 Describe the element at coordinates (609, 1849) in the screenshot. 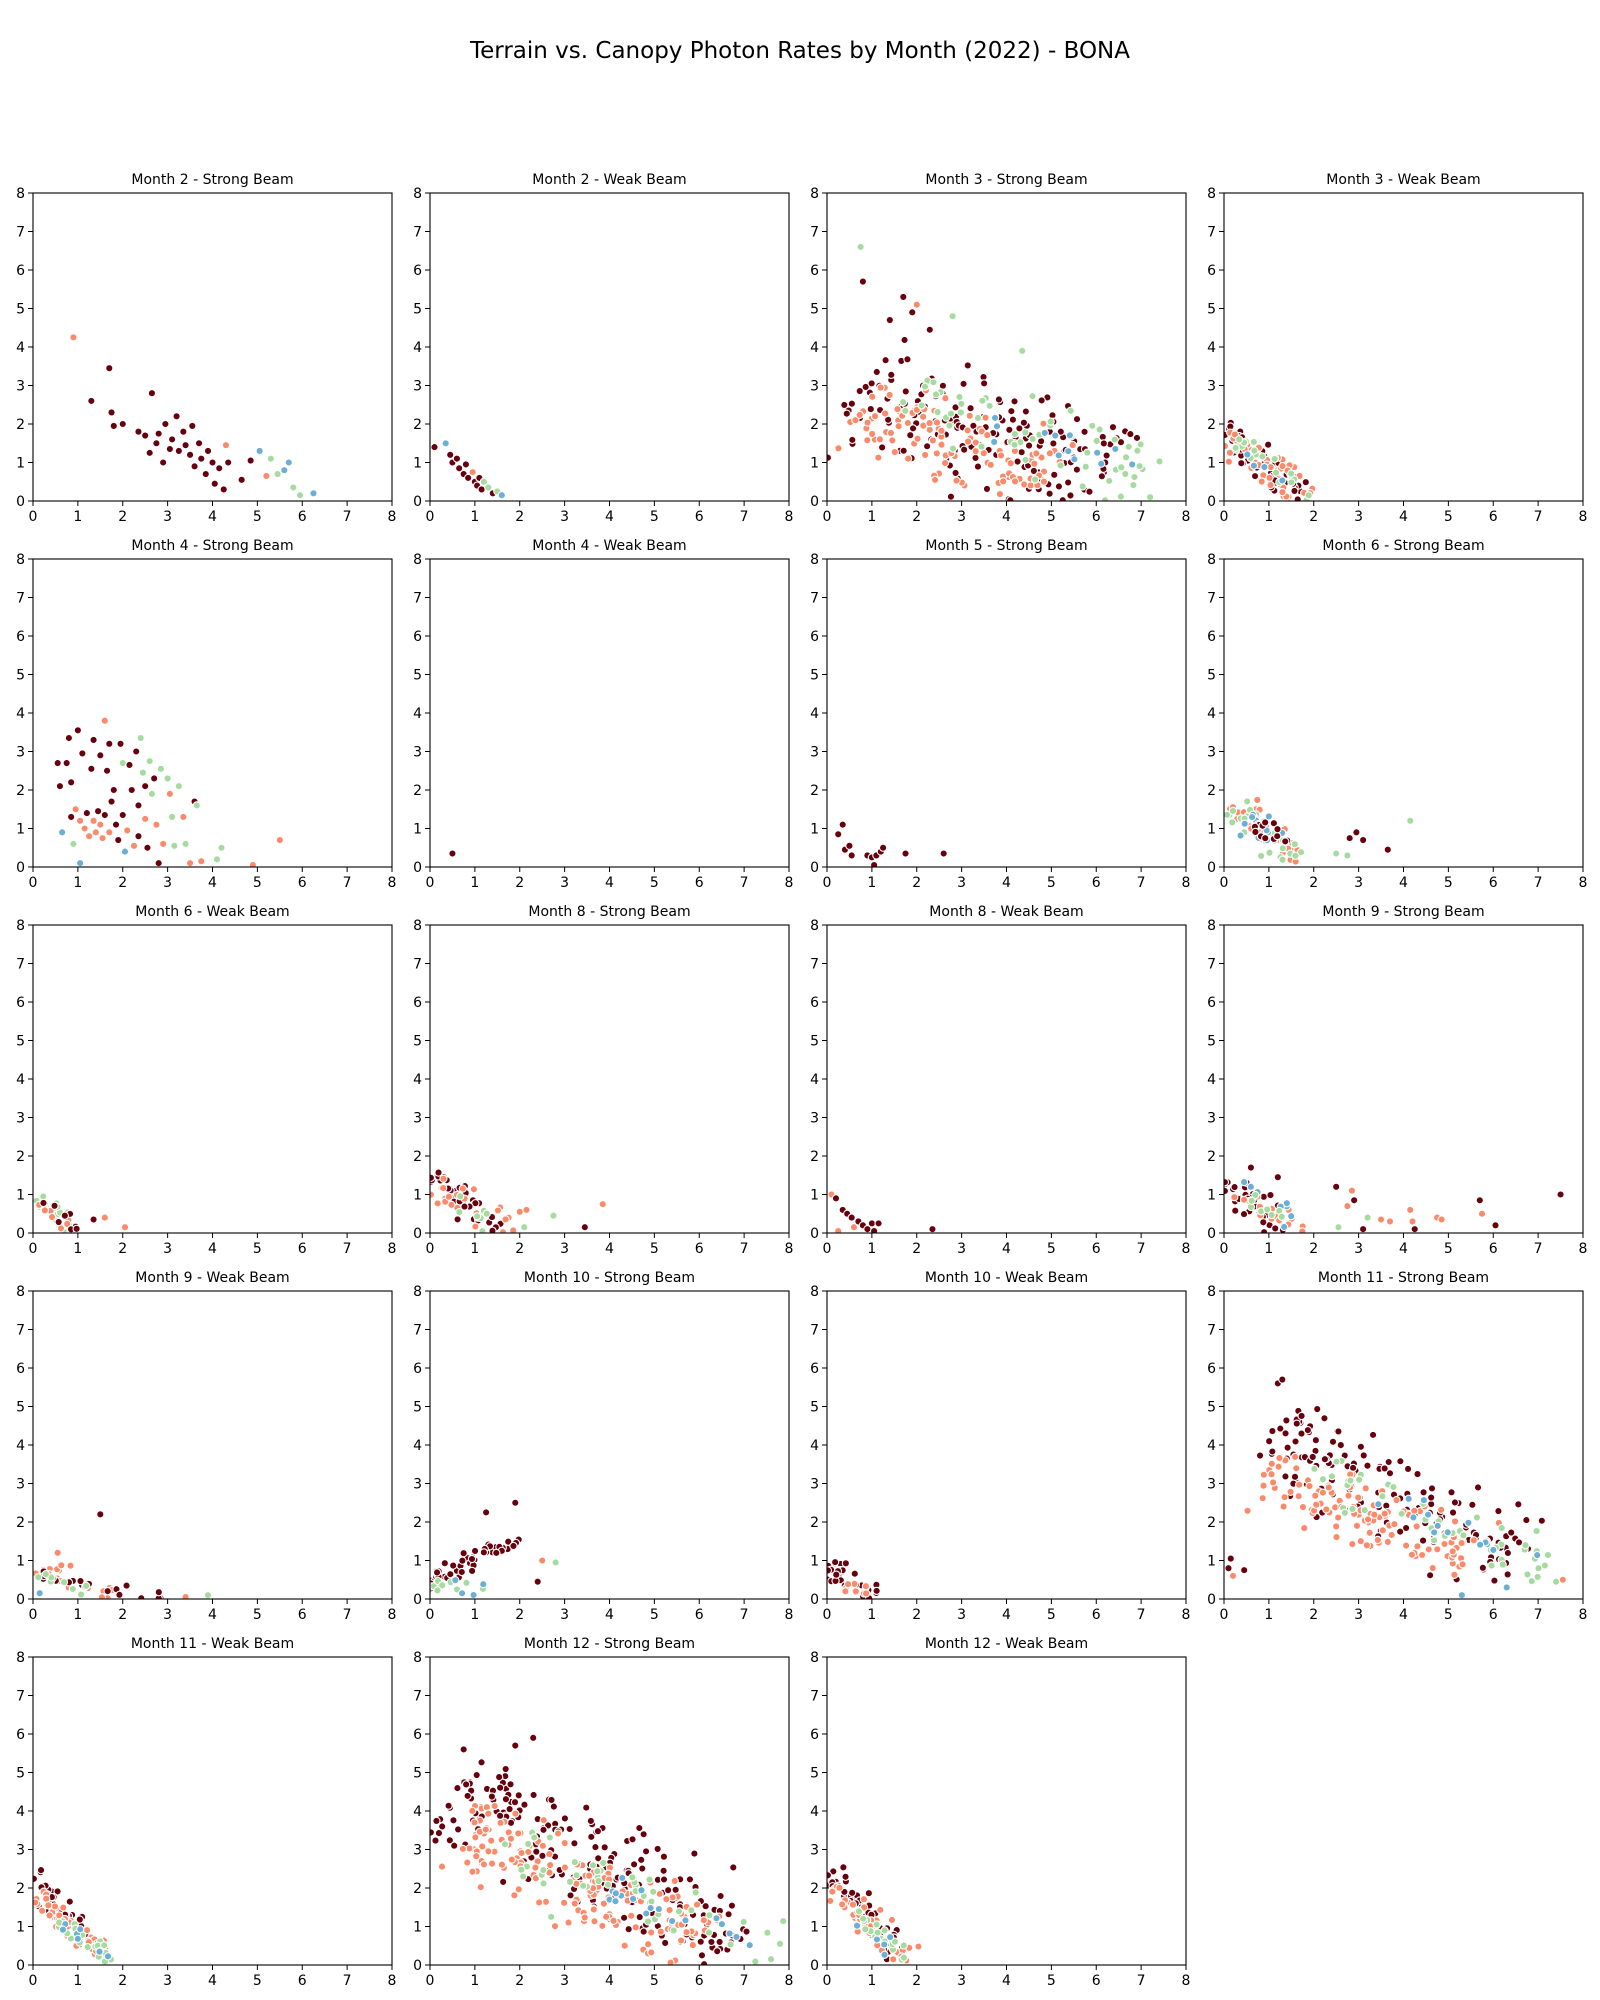

I see `scatter-points` at that location.